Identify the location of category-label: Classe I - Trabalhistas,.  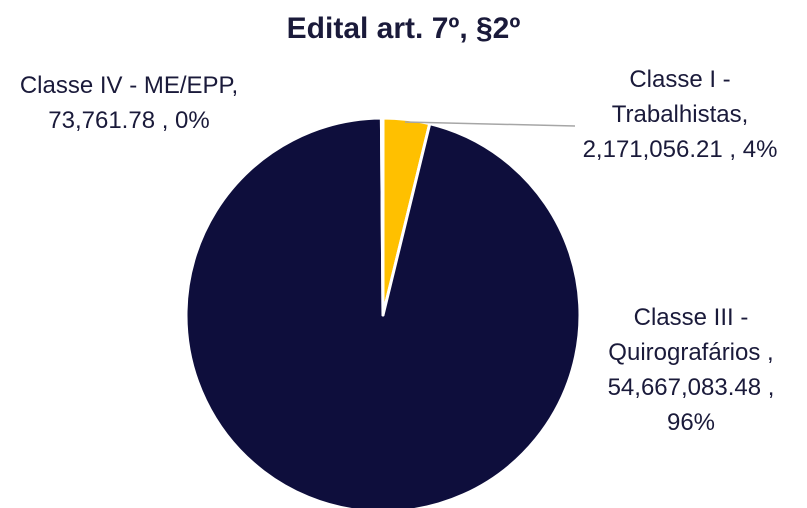
(680, 97).